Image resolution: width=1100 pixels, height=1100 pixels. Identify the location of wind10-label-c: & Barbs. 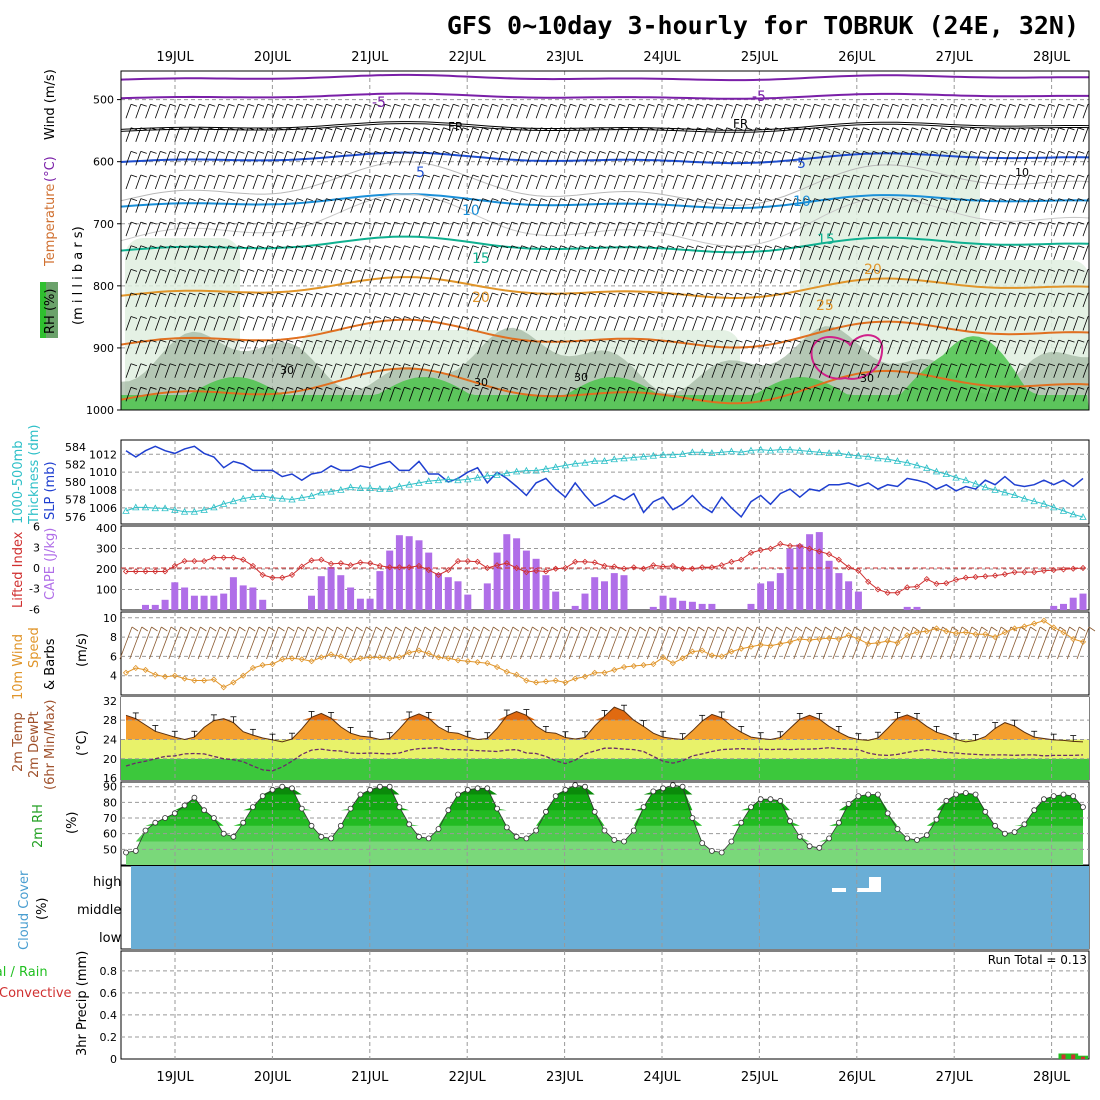
(50, 664).